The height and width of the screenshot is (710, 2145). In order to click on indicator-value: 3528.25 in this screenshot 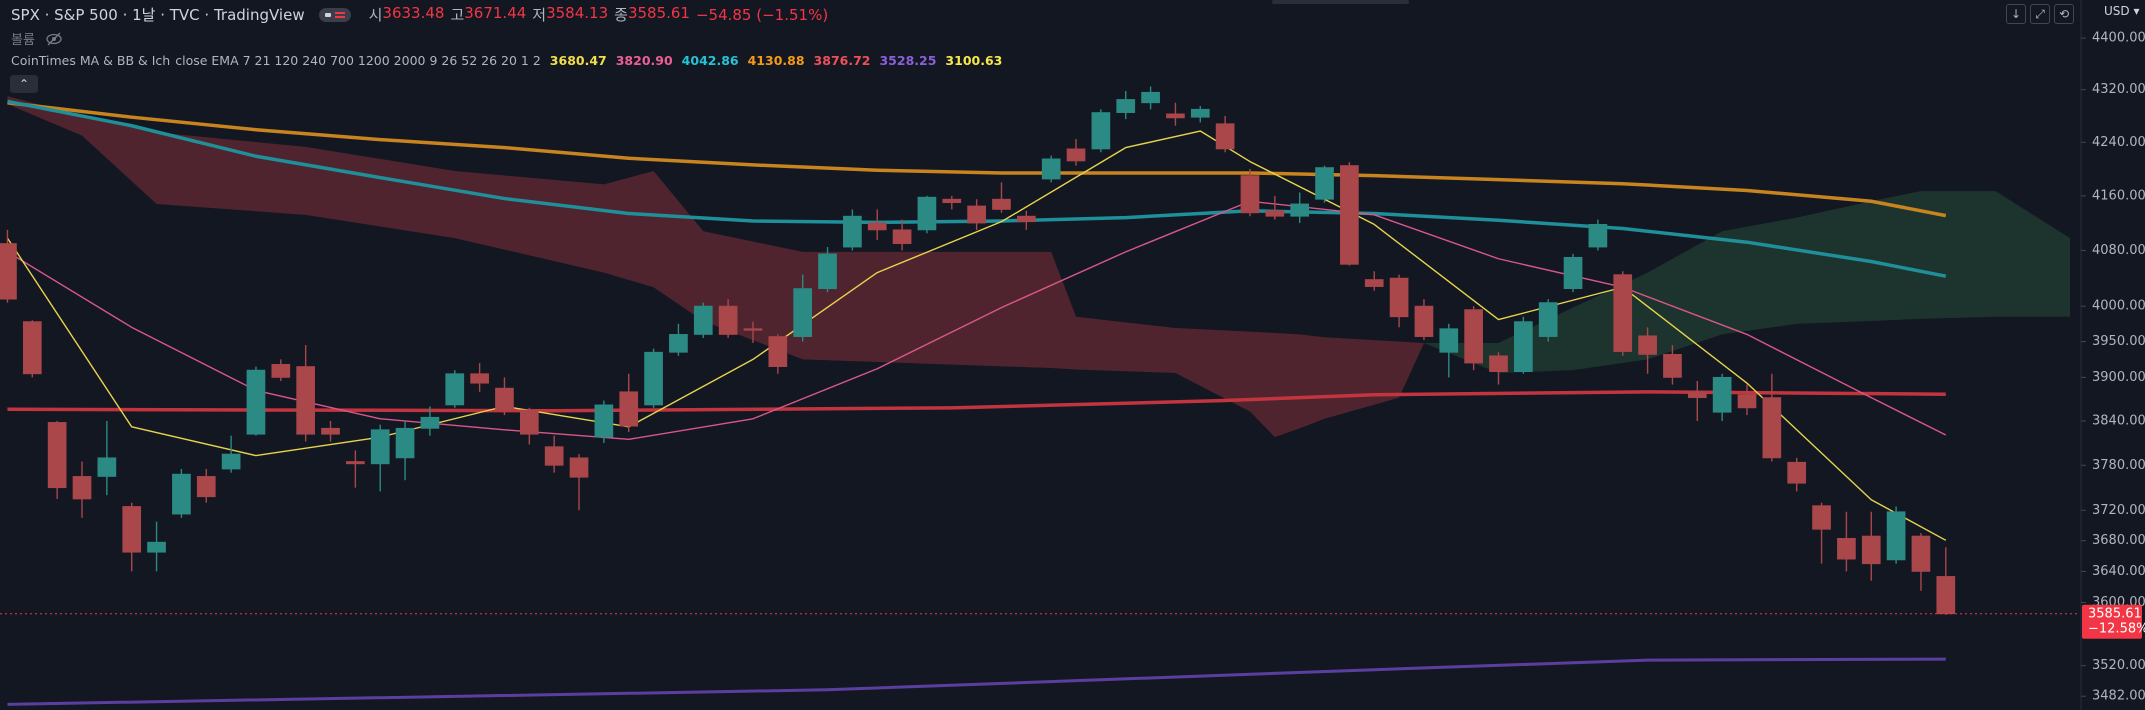, I will do `click(908, 60)`.